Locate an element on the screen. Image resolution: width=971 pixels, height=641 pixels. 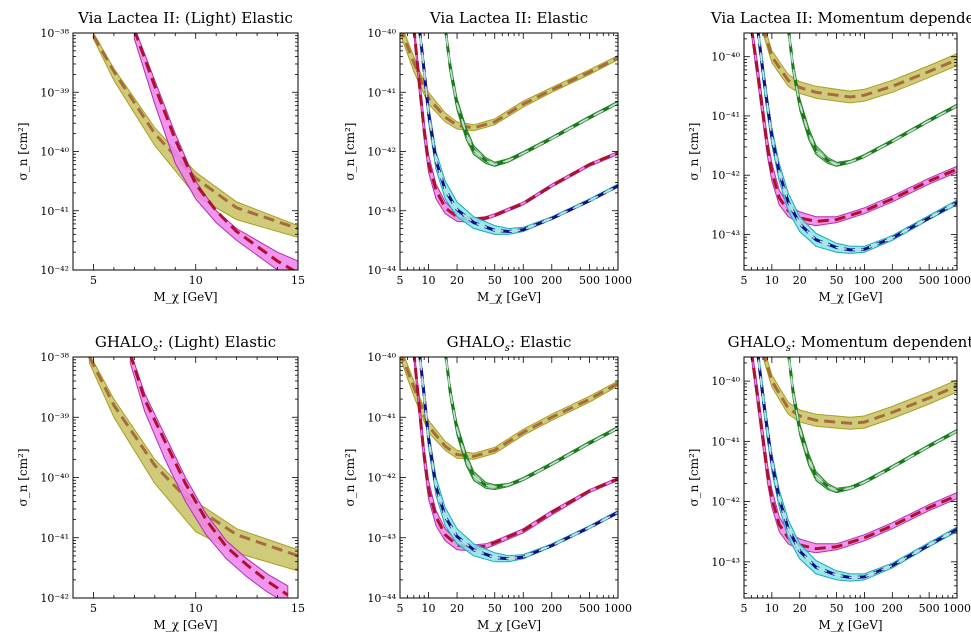
panel-title: GHALOs: Elastic is located at coordinates (509, 343).